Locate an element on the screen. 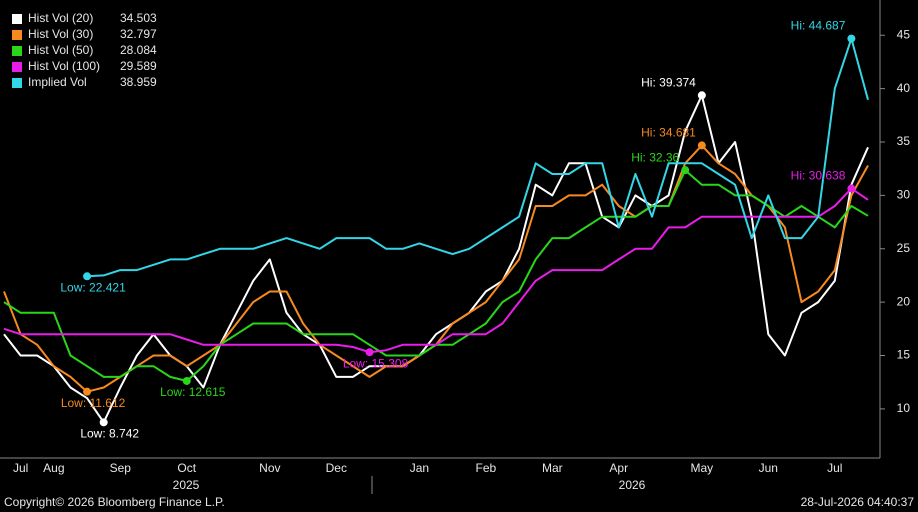 The height and width of the screenshot is (512, 918). x-tick-label: Sep is located at coordinates (121, 468).